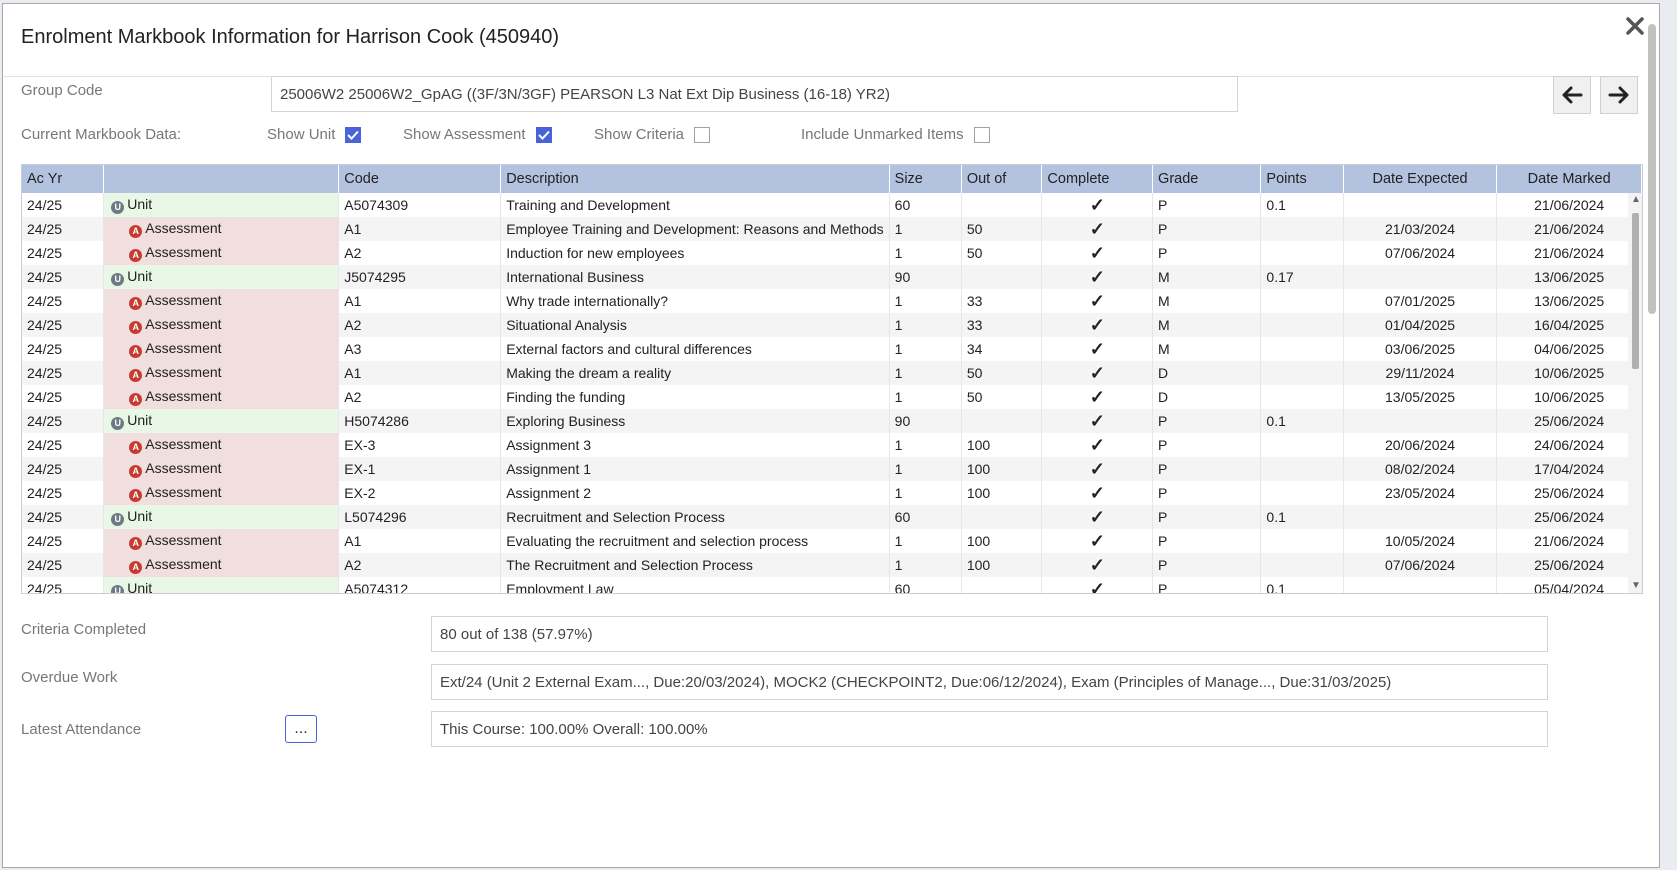 The height and width of the screenshot is (870, 1677). I want to click on col-out-of: Out of, so click(1002, 179).